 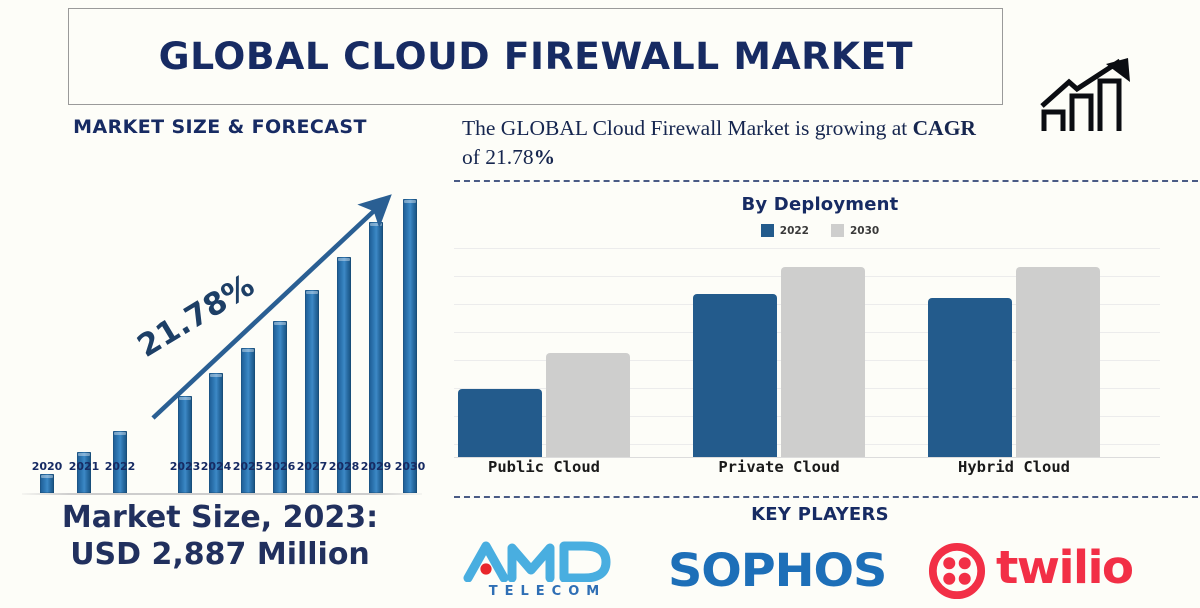 I want to click on deployment-category-labels: Public Cloud Private Cloud Hybrid Cloud, so click(x=814, y=472).